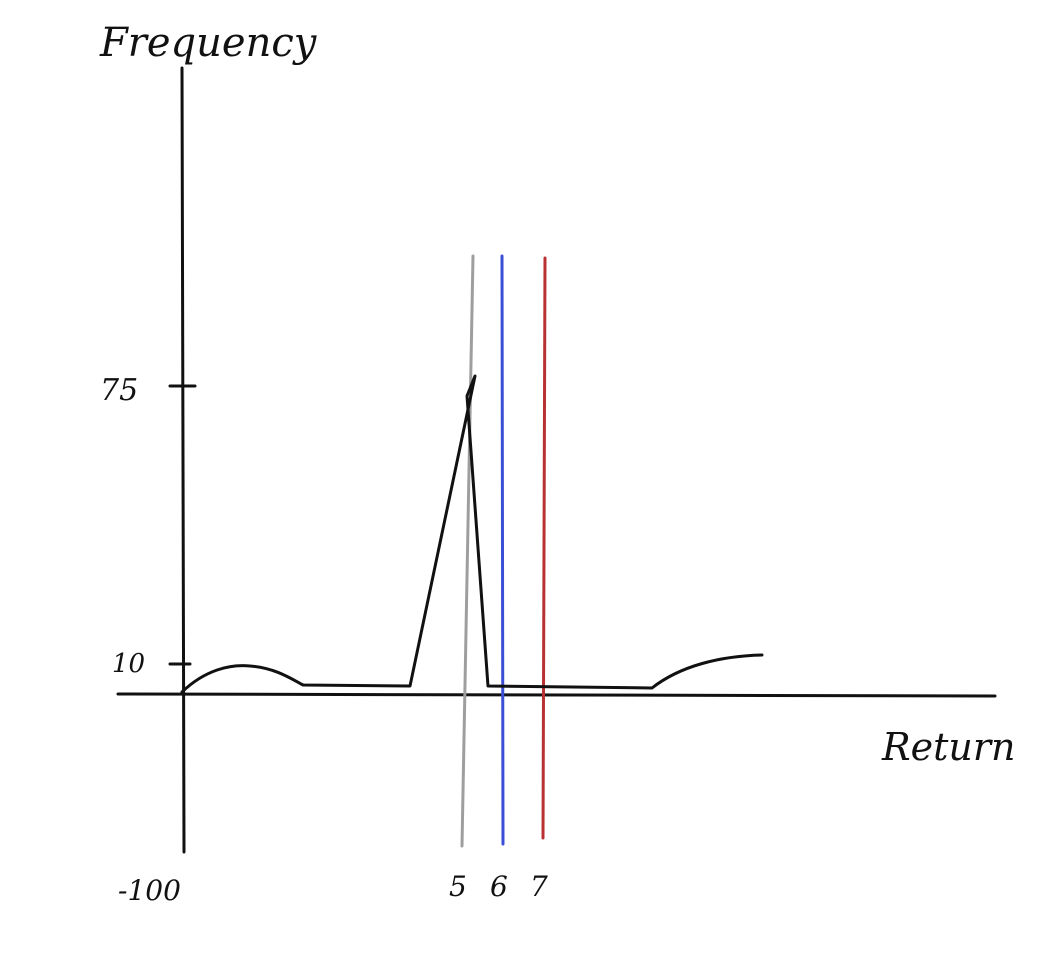 The height and width of the screenshot is (958, 1053). What do you see at coordinates (183, 460) in the screenshot?
I see `y-axis` at bounding box center [183, 460].